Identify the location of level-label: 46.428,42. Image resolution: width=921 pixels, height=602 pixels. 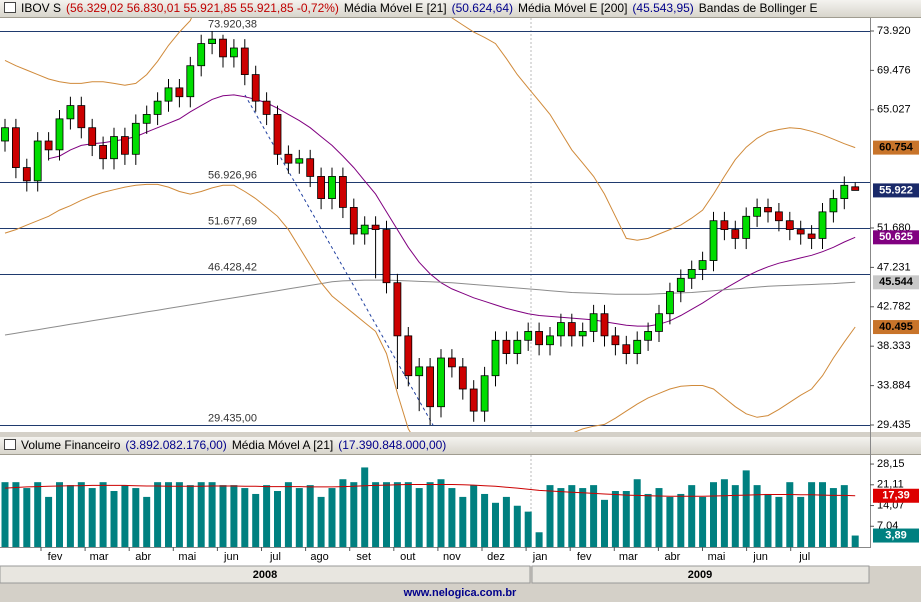
(232, 267).